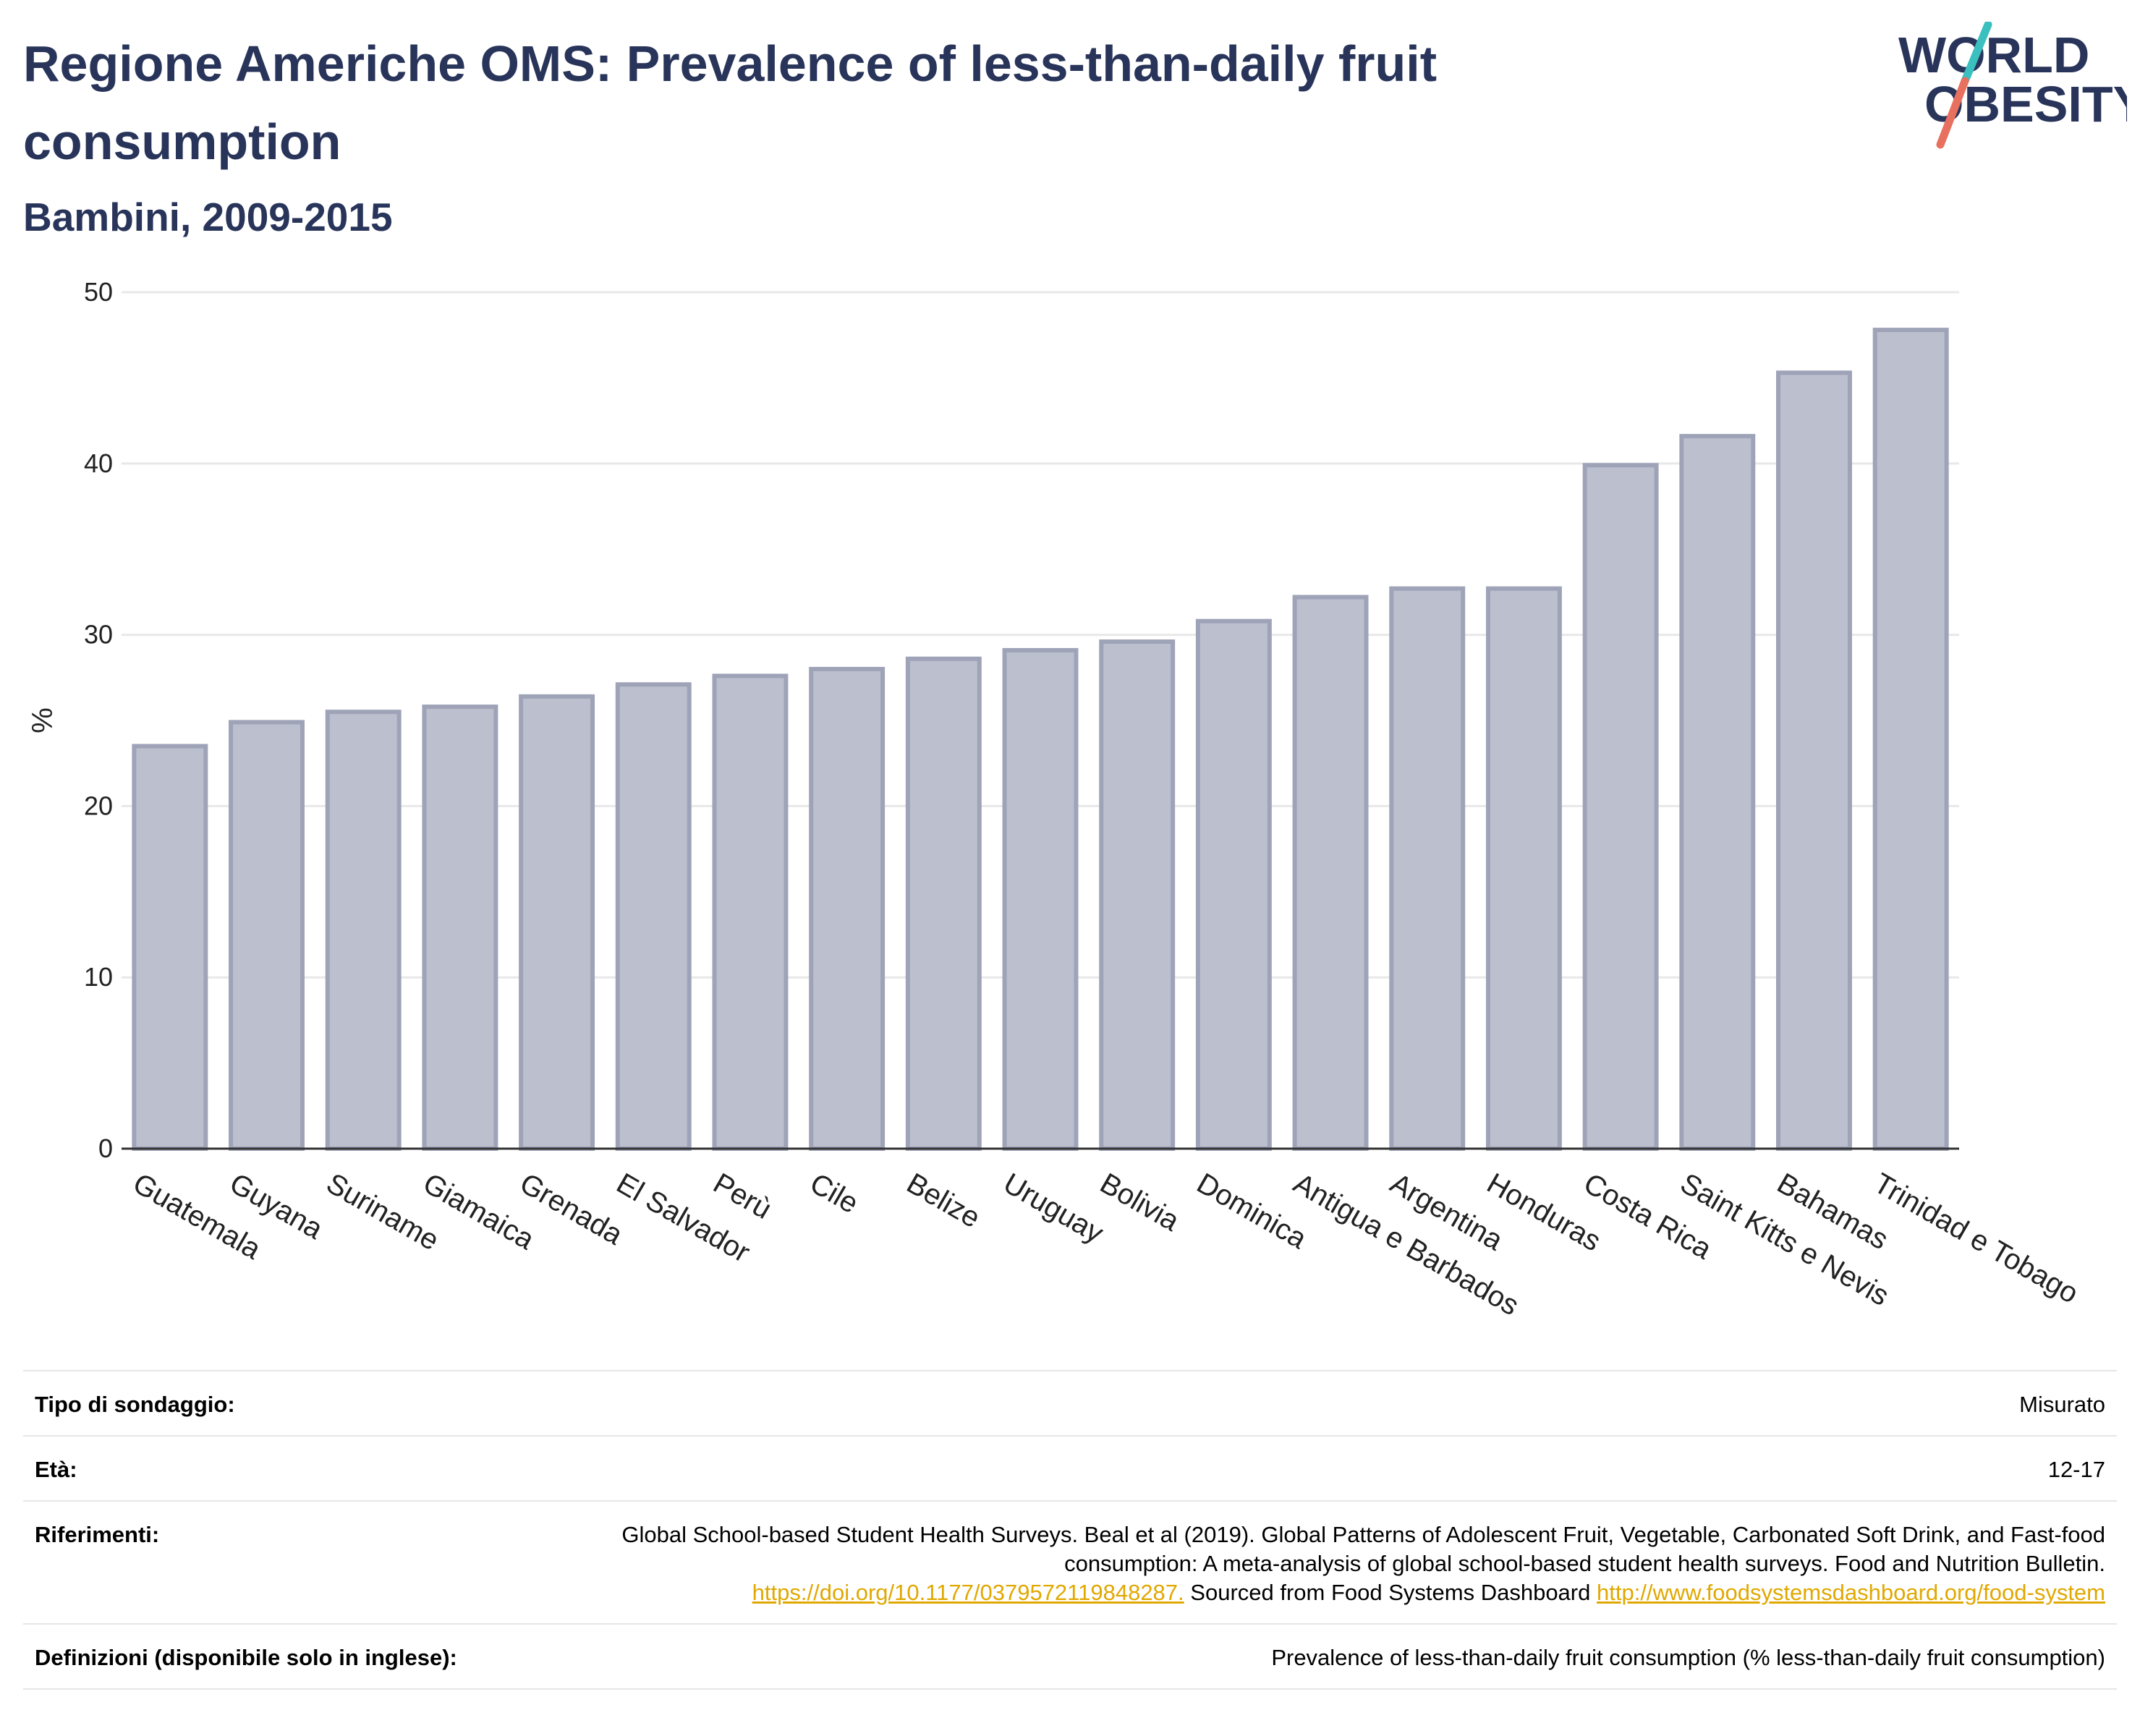 The image size is (2140, 1736). I want to click on x-tick-label: Belize, so click(943, 1201).